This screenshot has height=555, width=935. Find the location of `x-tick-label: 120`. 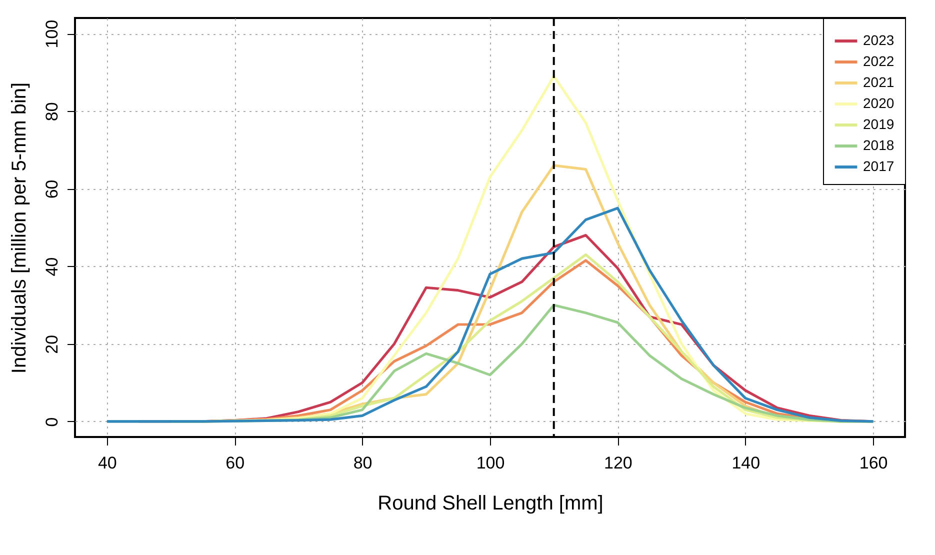

x-tick-label: 120 is located at coordinates (618, 463).